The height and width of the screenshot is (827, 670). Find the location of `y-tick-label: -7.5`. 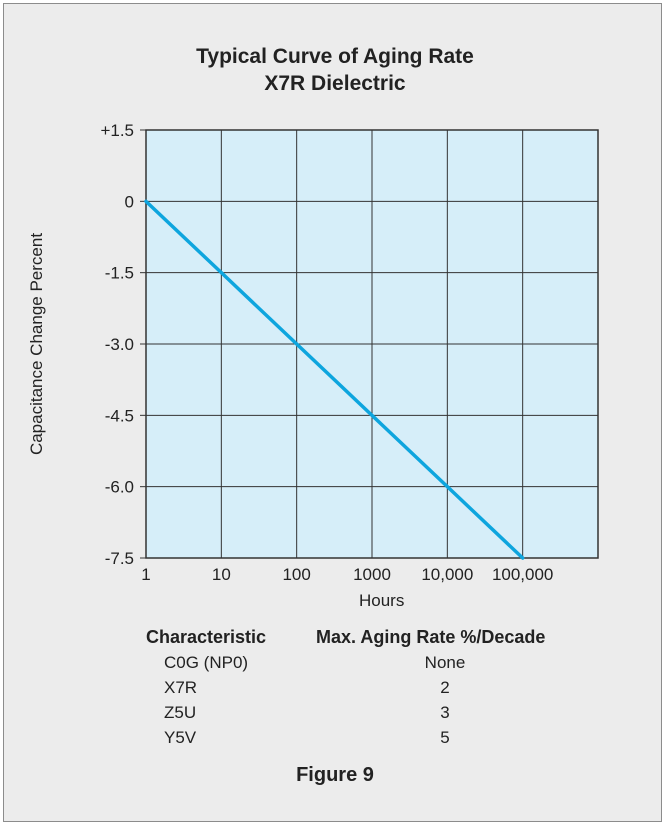

y-tick-label: -7.5 is located at coordinates (119, 558).